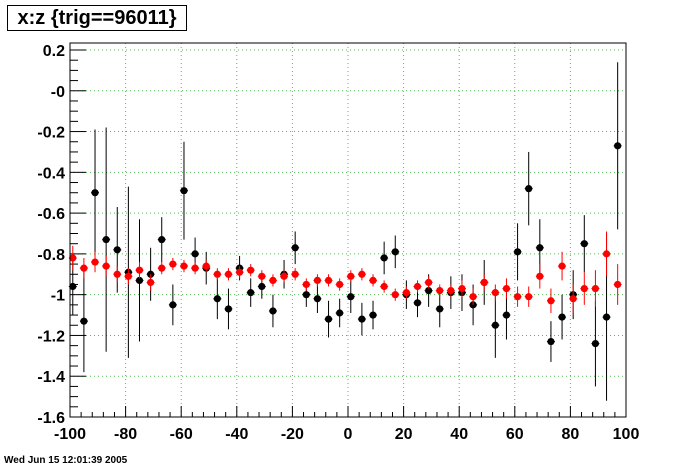 The width and height of the screenshot is (696, 468). What do you see at coordinates (51, 255) in the screenshot?
I see `y-tick-label: -0.8` at bounding box center [51, 255].